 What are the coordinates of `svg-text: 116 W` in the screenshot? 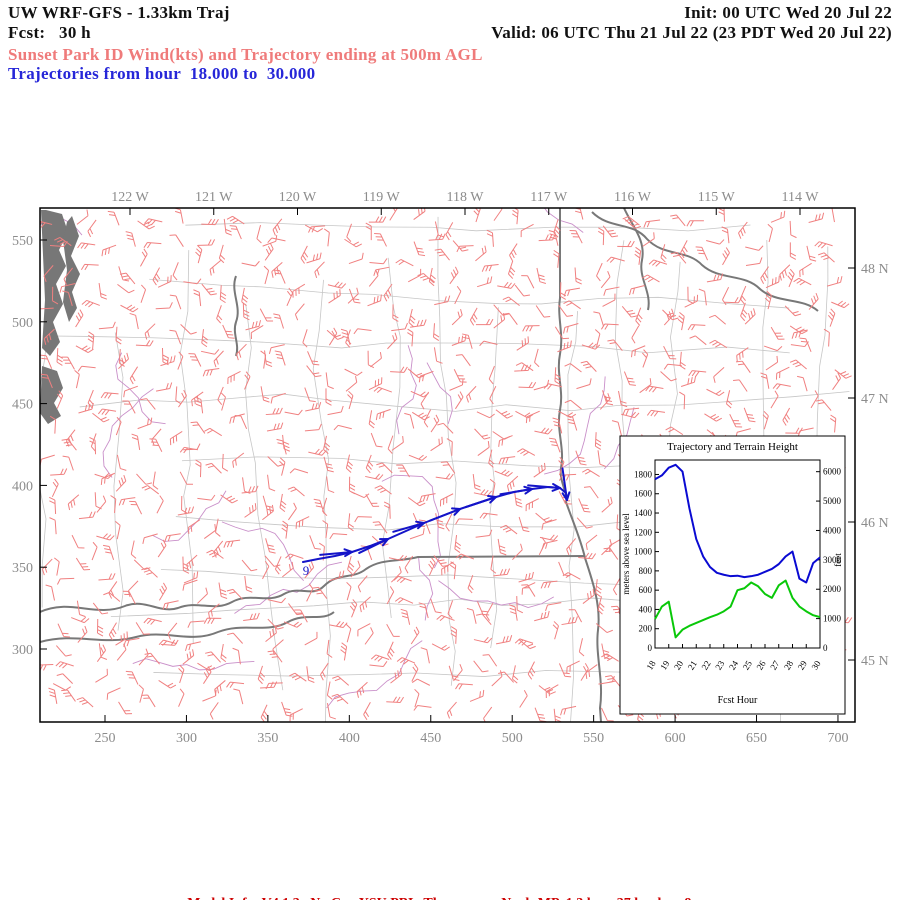 It's located at (633, 197).